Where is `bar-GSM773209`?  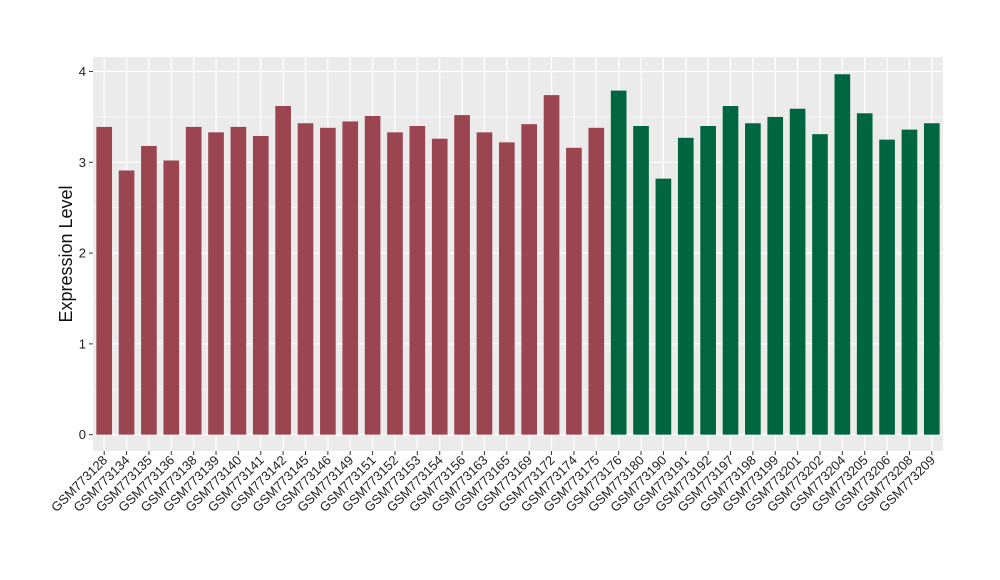 bar-GSM773209 is located at coordinates (931, 279).